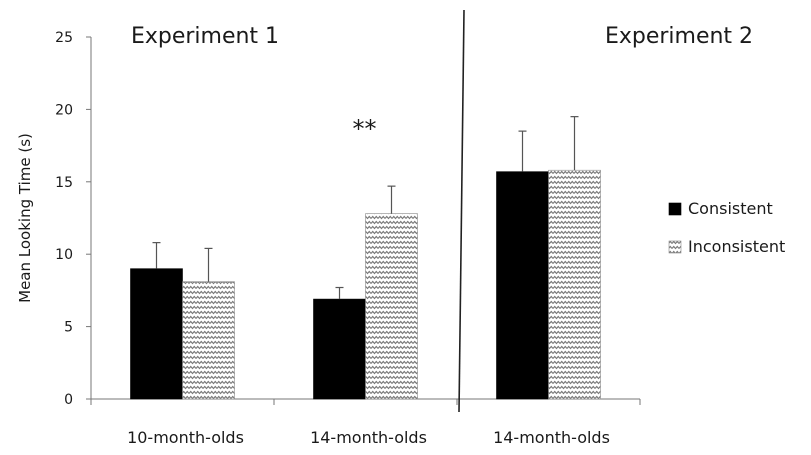  What do you see at coordinates (679, 36) in the screenshot?
I see `panel-title-experiment-2: Experiment 2` at bounding box center [679, 36].